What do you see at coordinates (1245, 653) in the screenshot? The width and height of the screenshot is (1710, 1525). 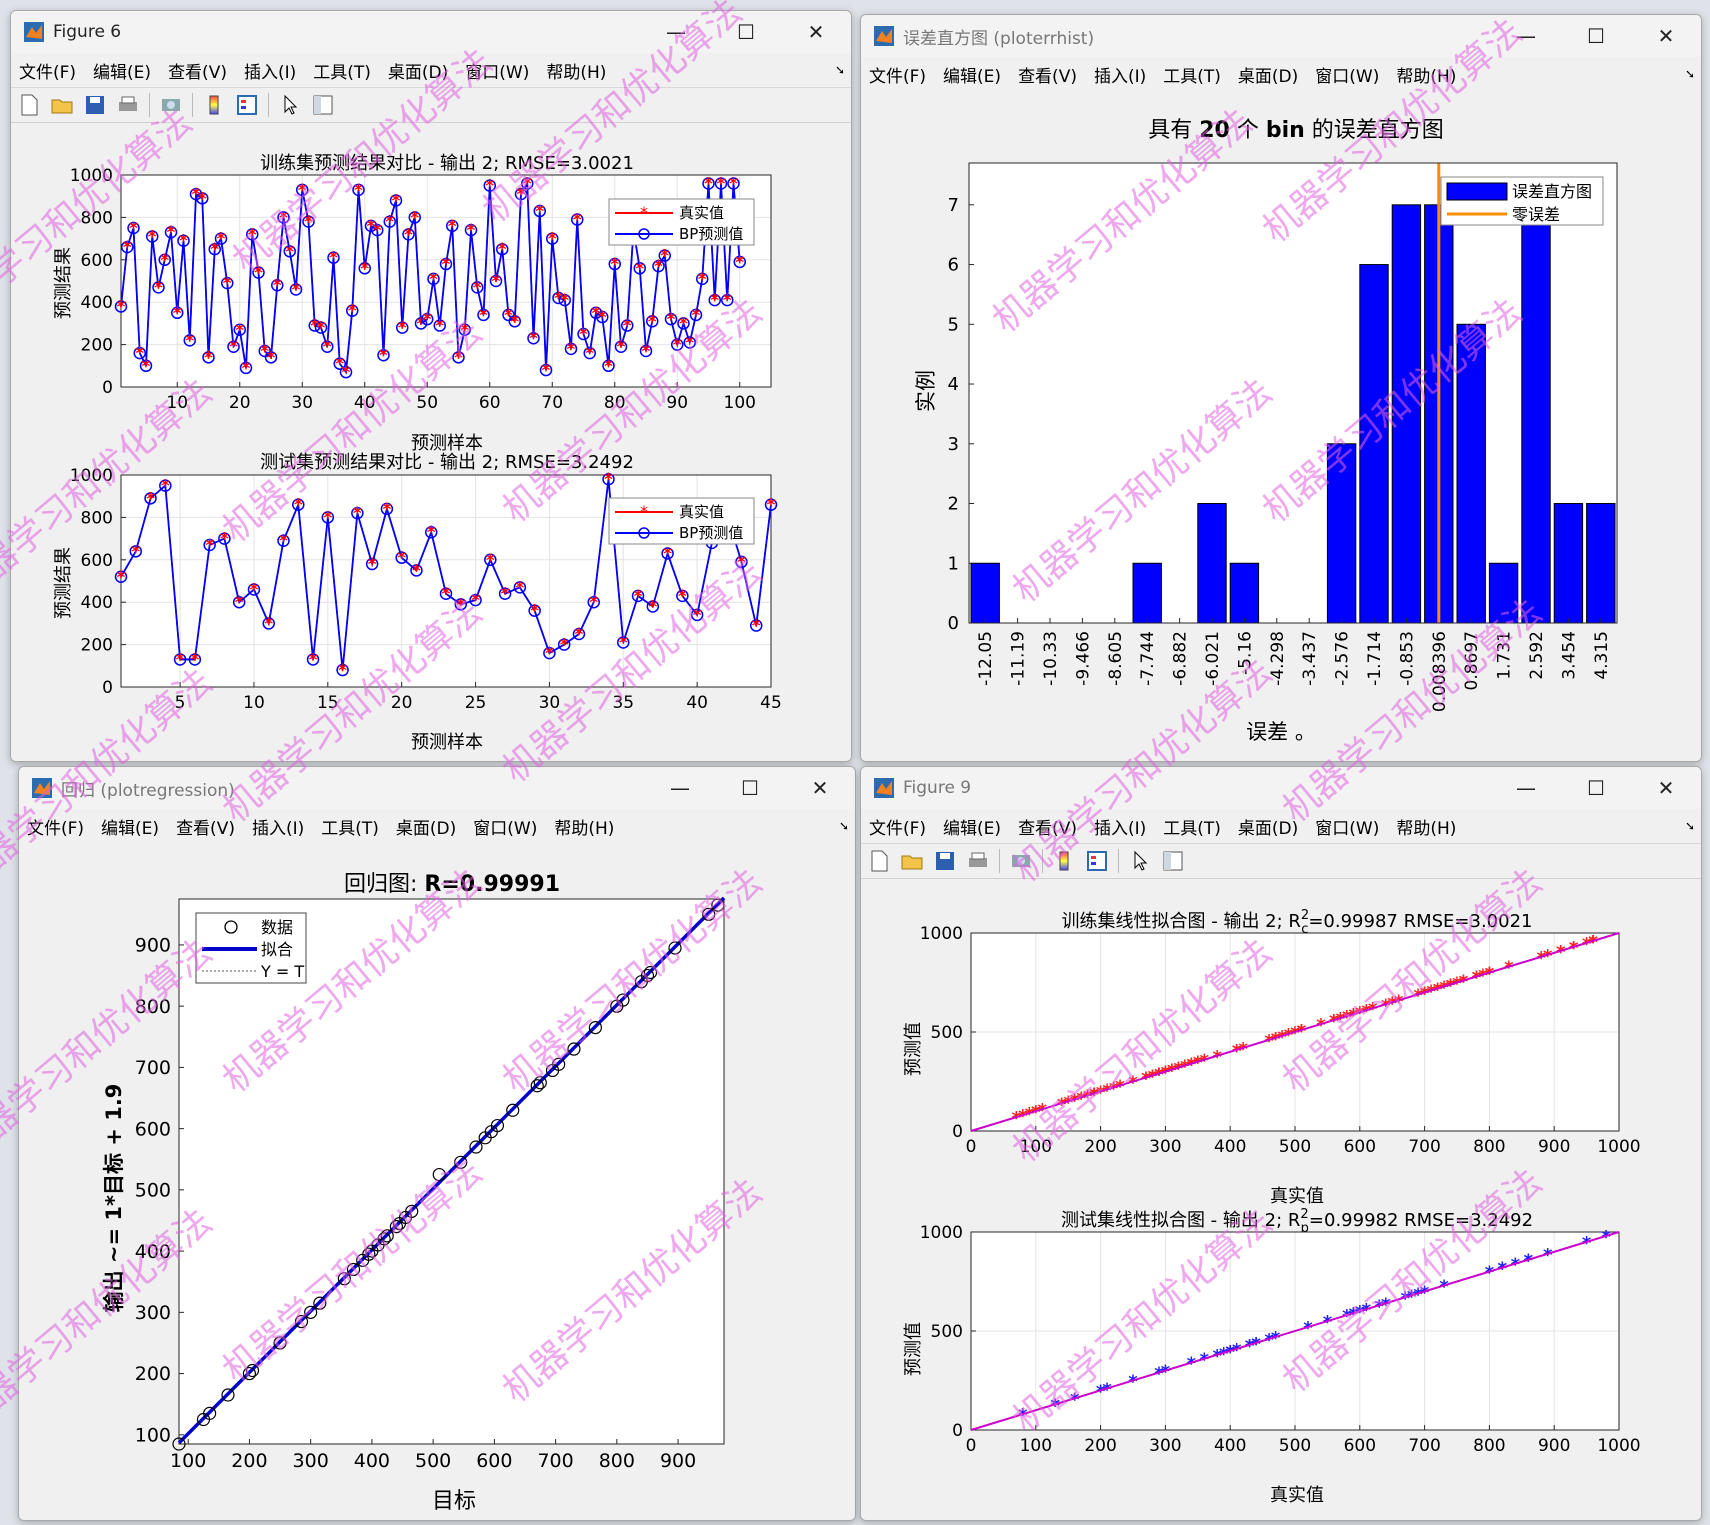 I see `x-tick-label: -5.16` at bounding box center [1245, 653].